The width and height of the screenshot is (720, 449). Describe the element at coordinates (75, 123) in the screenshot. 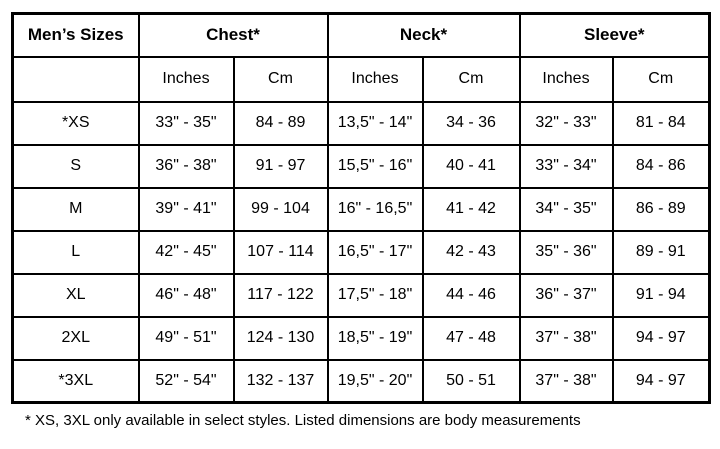

I see `size-cell: *XS` at that location.